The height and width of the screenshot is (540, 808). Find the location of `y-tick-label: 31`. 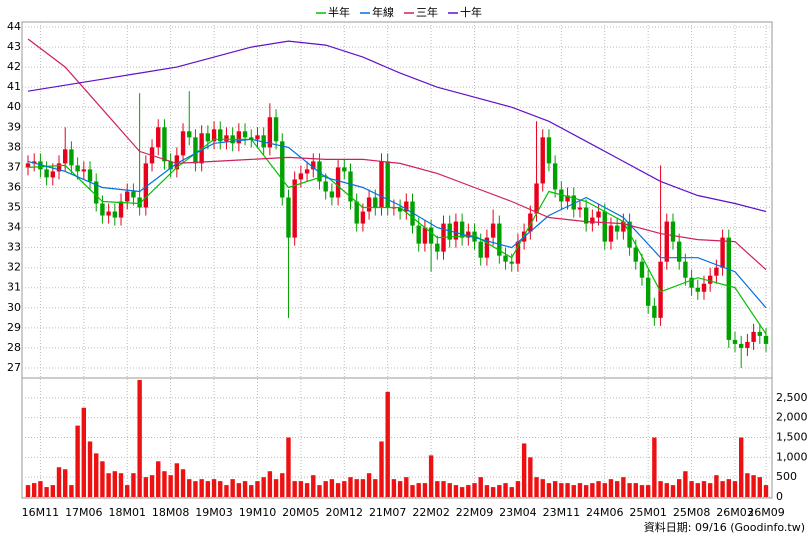

y-tick-label: 31 is located at coordinates (14, 287).